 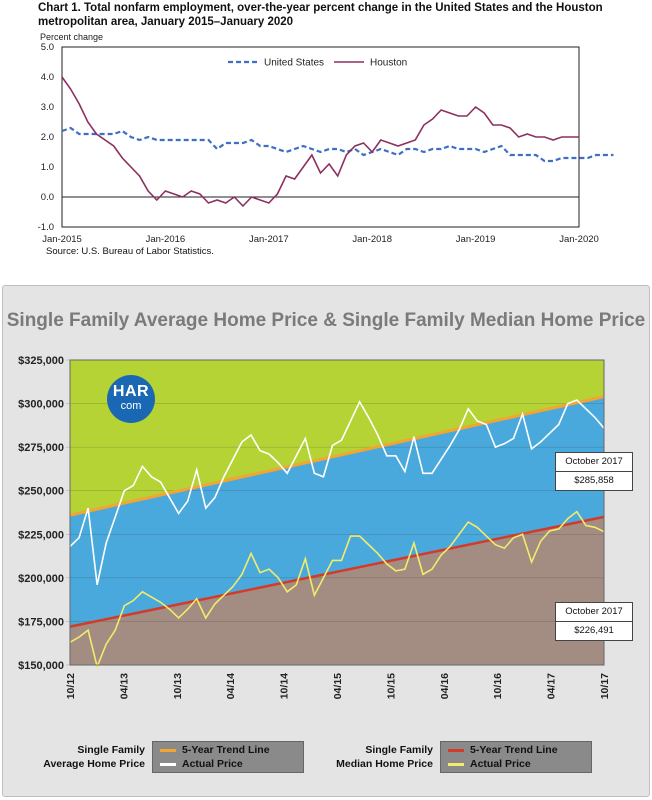 I want to click on legend-us-label: United States, so click(x=294, y=63).